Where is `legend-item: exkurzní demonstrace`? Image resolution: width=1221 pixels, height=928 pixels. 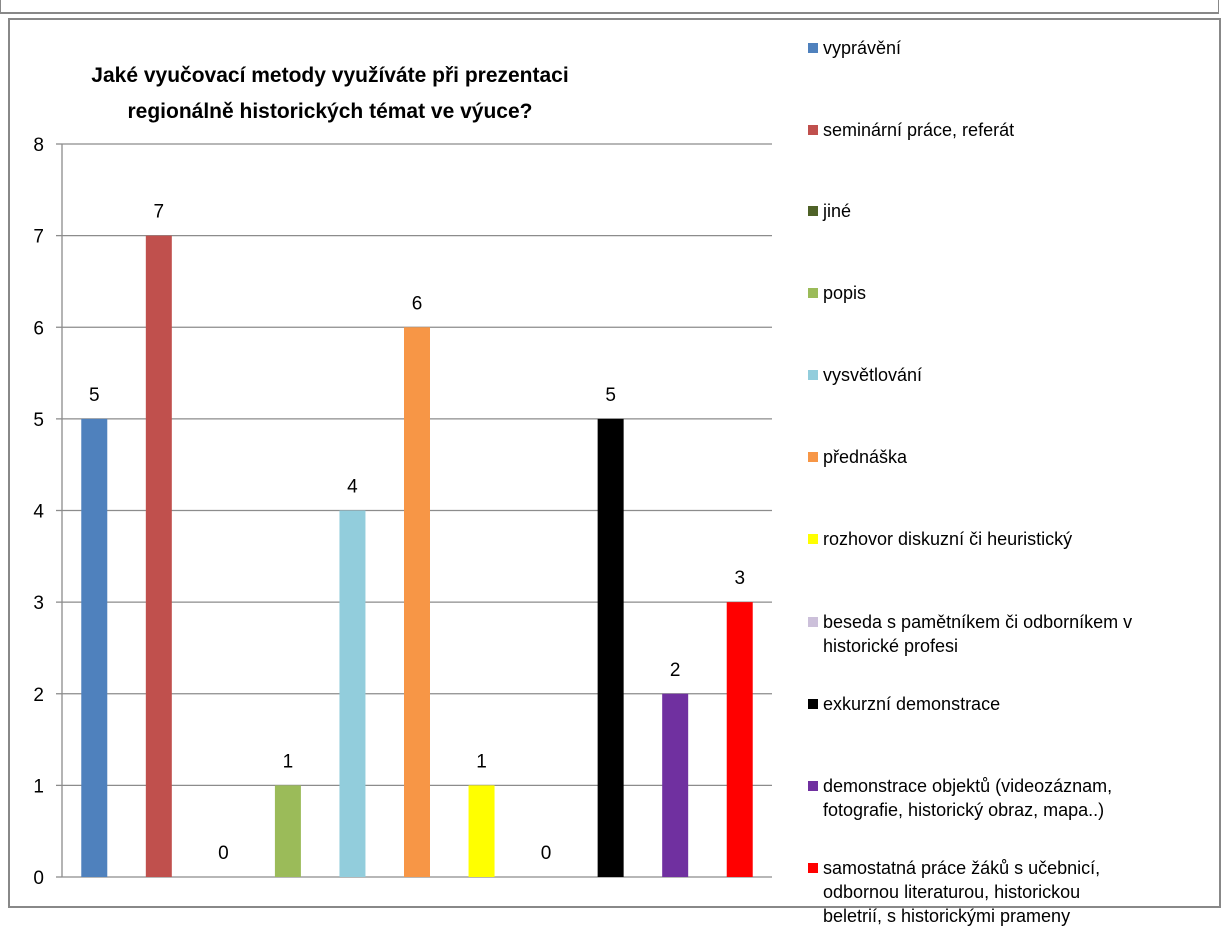
legend-item: exkurzní demonstrace is located at coordinates (904, 704).